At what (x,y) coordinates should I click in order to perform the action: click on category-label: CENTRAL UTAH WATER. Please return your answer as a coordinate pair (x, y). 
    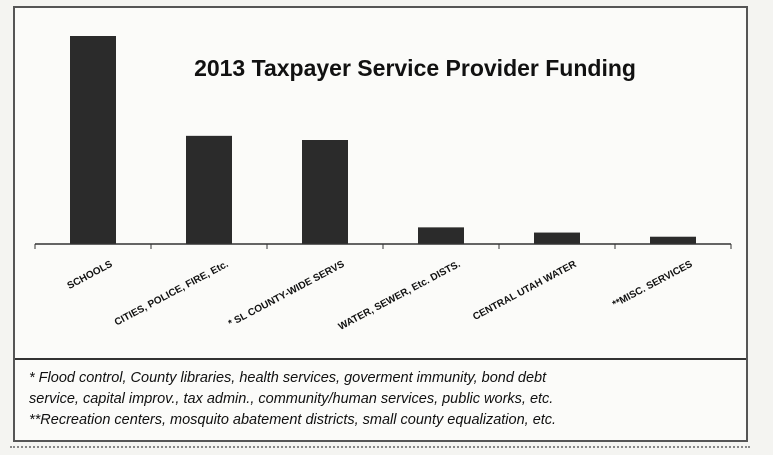
    Looking at the image, I should click on (525, 291).